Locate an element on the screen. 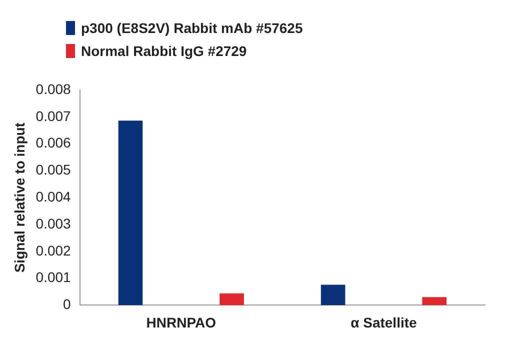  y-tick-label: 0.005 is located at coordinates (54, 170).